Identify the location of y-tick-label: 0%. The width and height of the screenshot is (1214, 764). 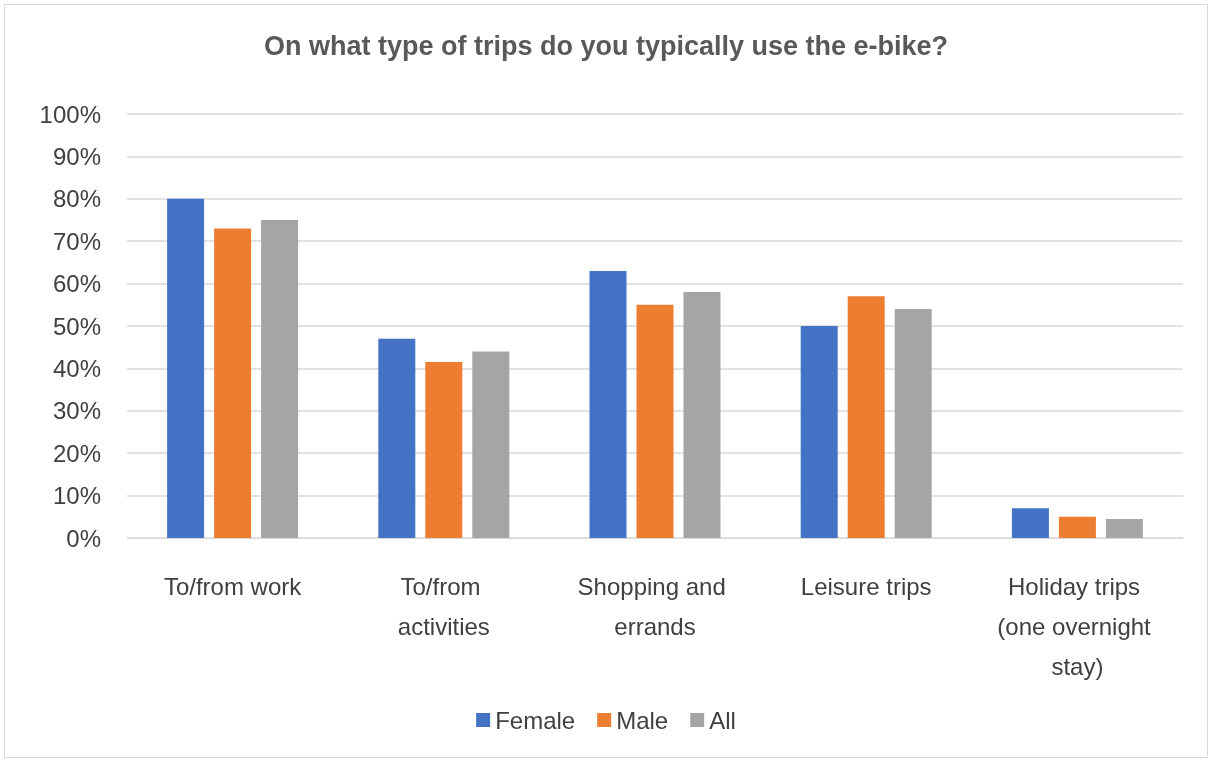
(83, 538).